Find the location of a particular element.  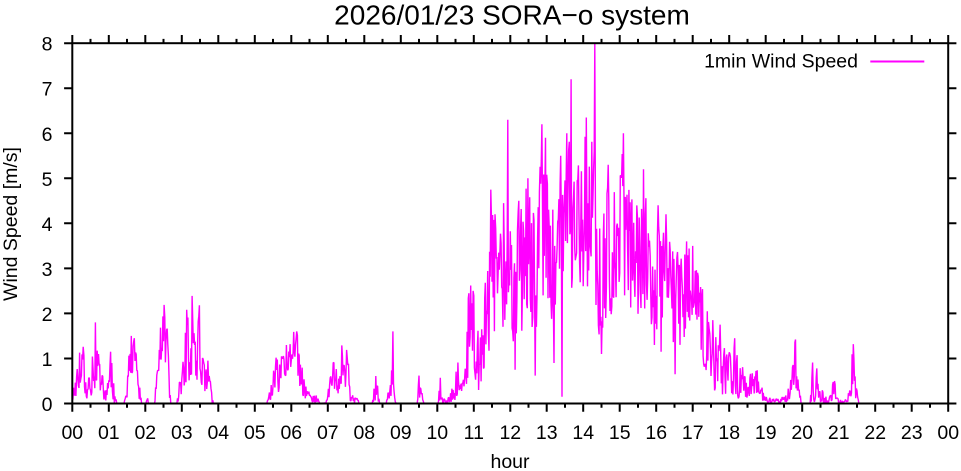

svg-text: 07 is located at coordinates (328, 433).